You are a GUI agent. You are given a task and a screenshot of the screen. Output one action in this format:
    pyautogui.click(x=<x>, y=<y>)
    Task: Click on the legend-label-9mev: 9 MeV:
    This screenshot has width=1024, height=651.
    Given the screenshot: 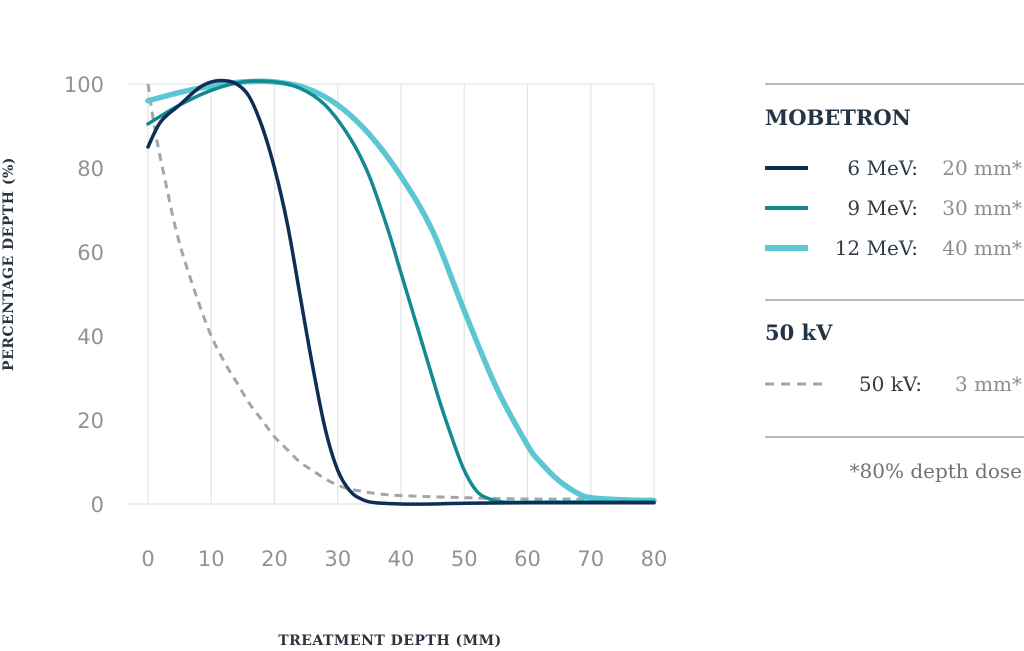 What is the action you would take?
    pyautogui.click(x=882, y=208)
    